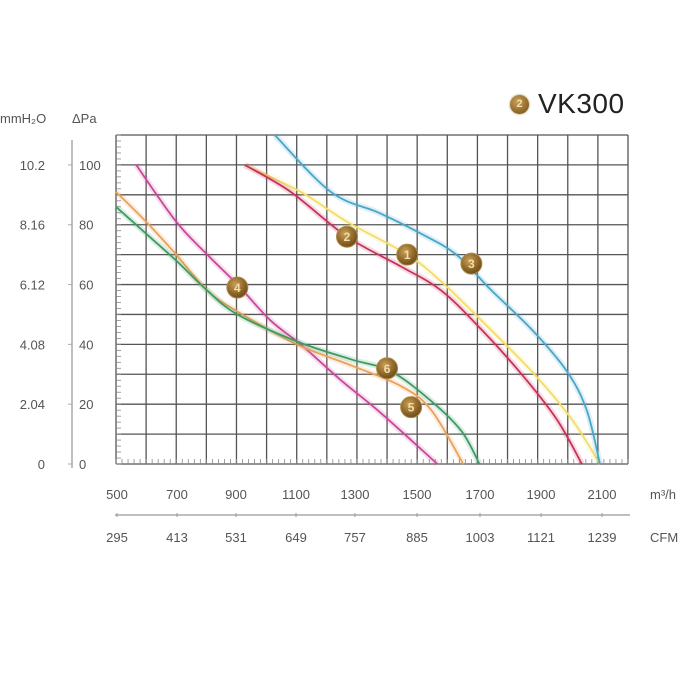  I want to click on y-tick-pa: 0, so click(82, 464).